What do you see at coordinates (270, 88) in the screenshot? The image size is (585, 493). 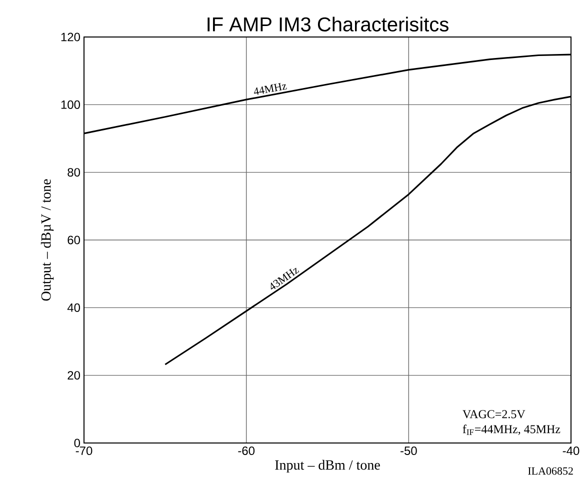 I see `text: 44MHz` at bounding box center [270, 88].